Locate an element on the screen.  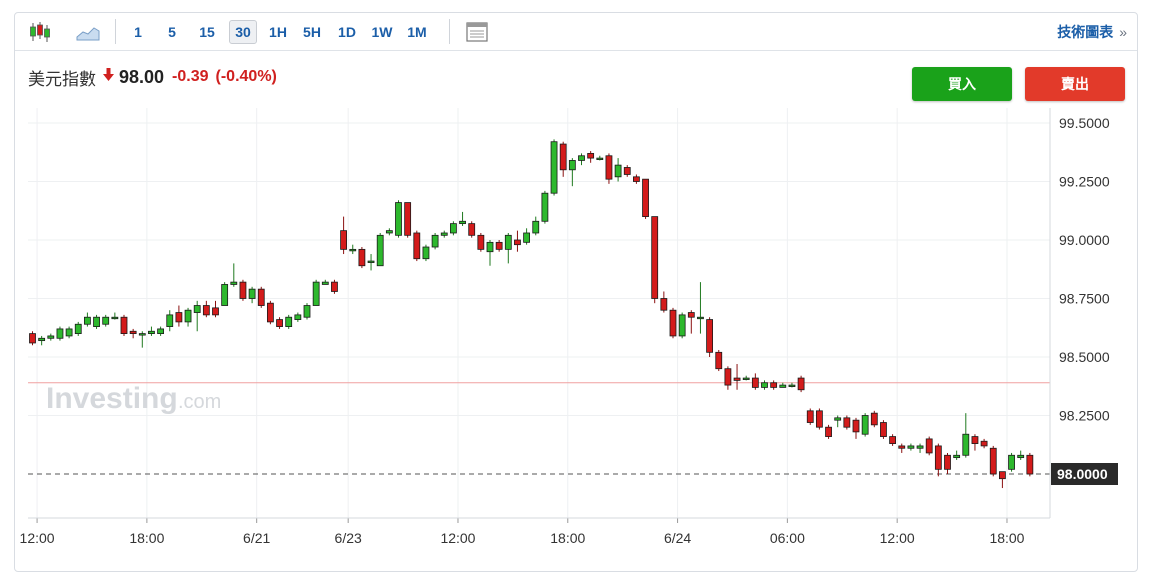
area-chart-icon is located at coordinates (88, 31).